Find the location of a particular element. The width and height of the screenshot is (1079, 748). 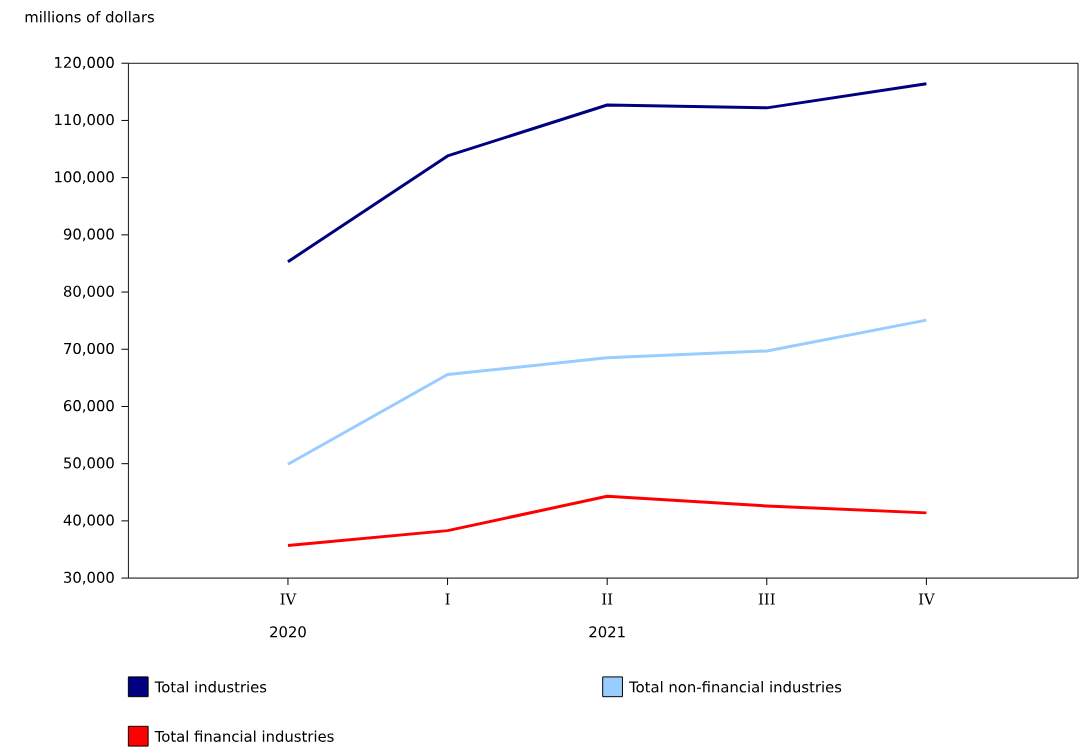

text: 2021 is located at coordinates (607, 632).